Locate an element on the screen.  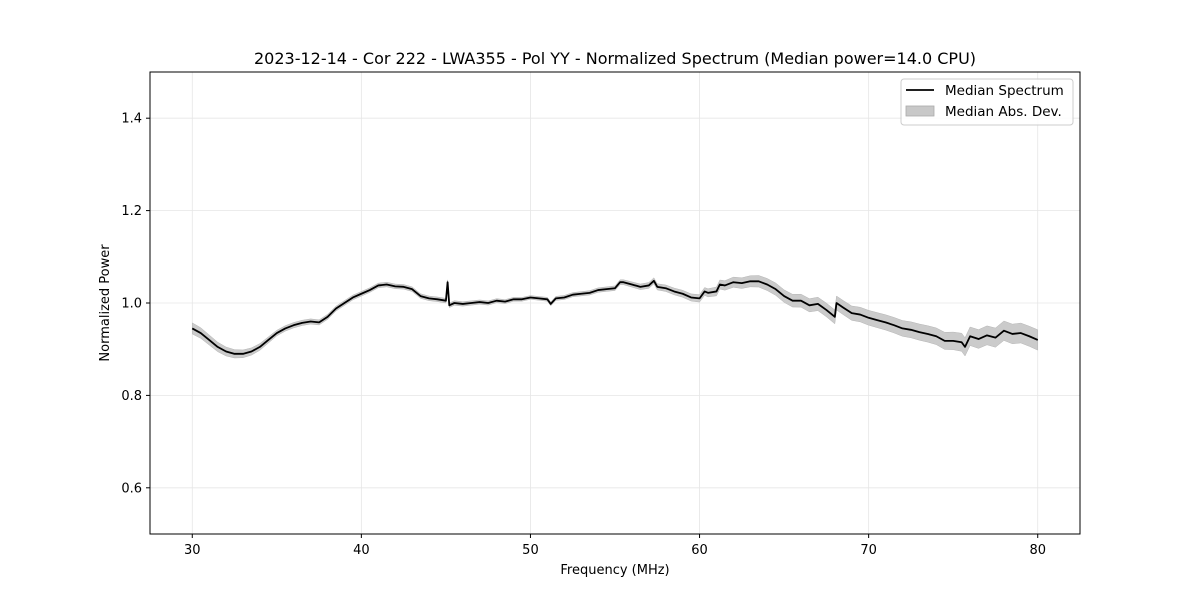
mad-band-group is located at coordinates (615, 317).